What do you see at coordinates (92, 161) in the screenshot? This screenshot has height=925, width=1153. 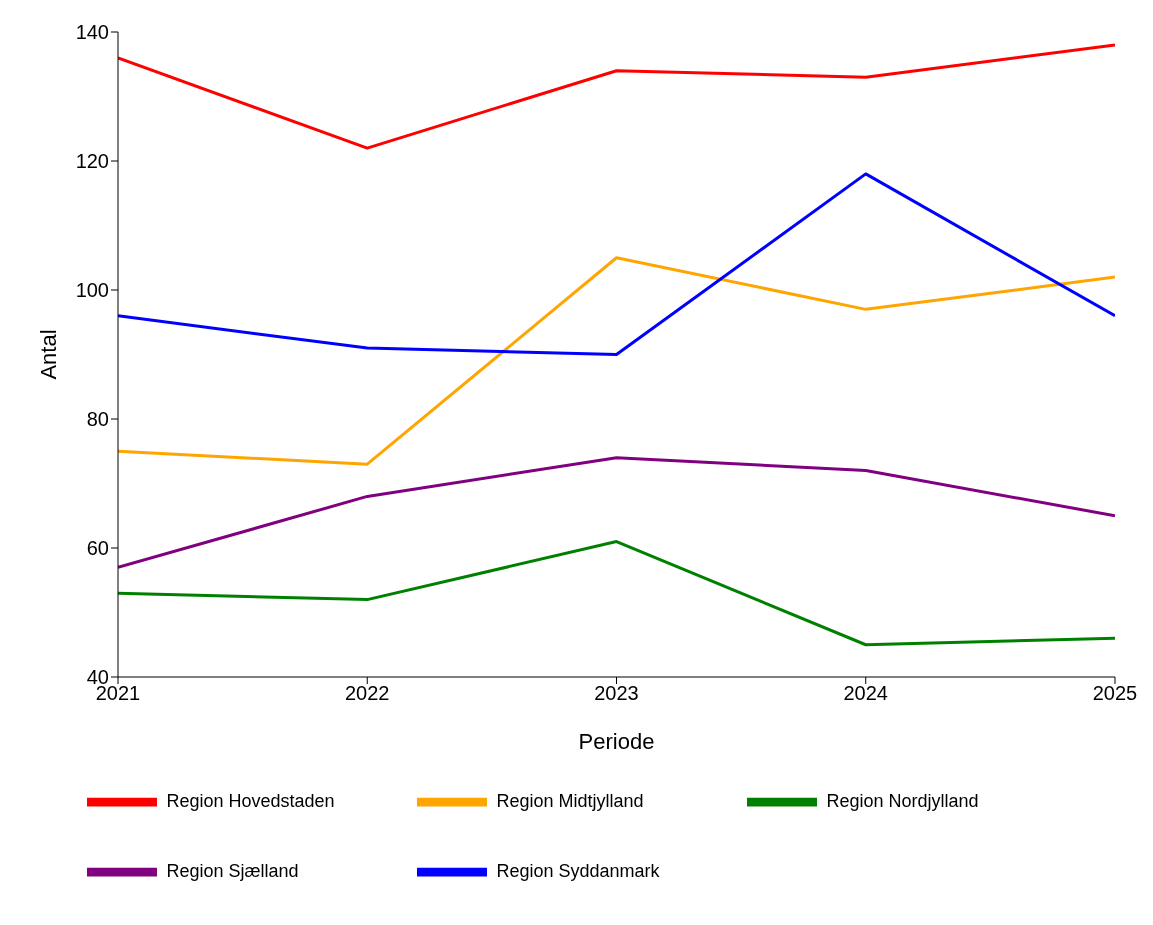 I see `y-tick-label: 120` at bounding box center [92, 161].